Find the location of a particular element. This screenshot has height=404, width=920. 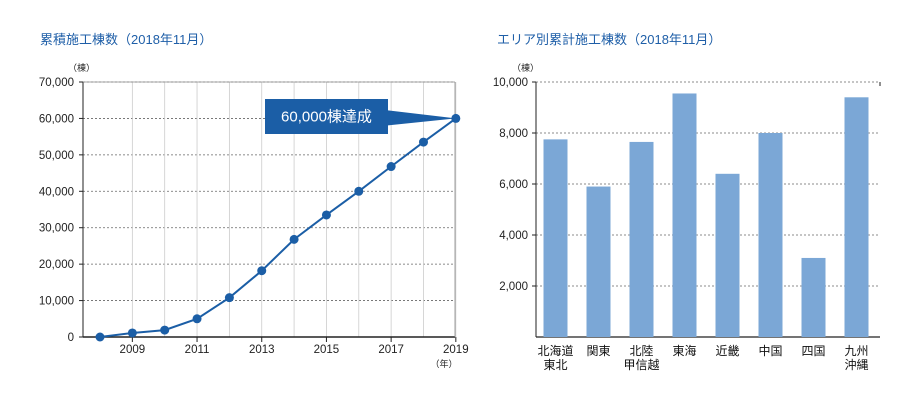

area-y-ticks: 2,000 4,000 6,000 8,000 10,000 is located at coordinates (514, 185).